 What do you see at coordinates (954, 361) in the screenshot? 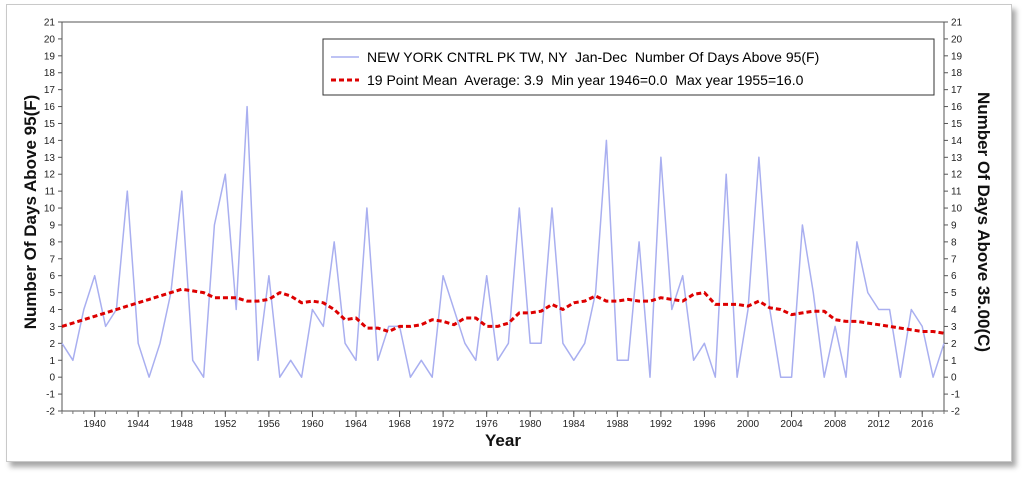
I see `y-tick-label-right: 1` at bounding box center [954, 361].